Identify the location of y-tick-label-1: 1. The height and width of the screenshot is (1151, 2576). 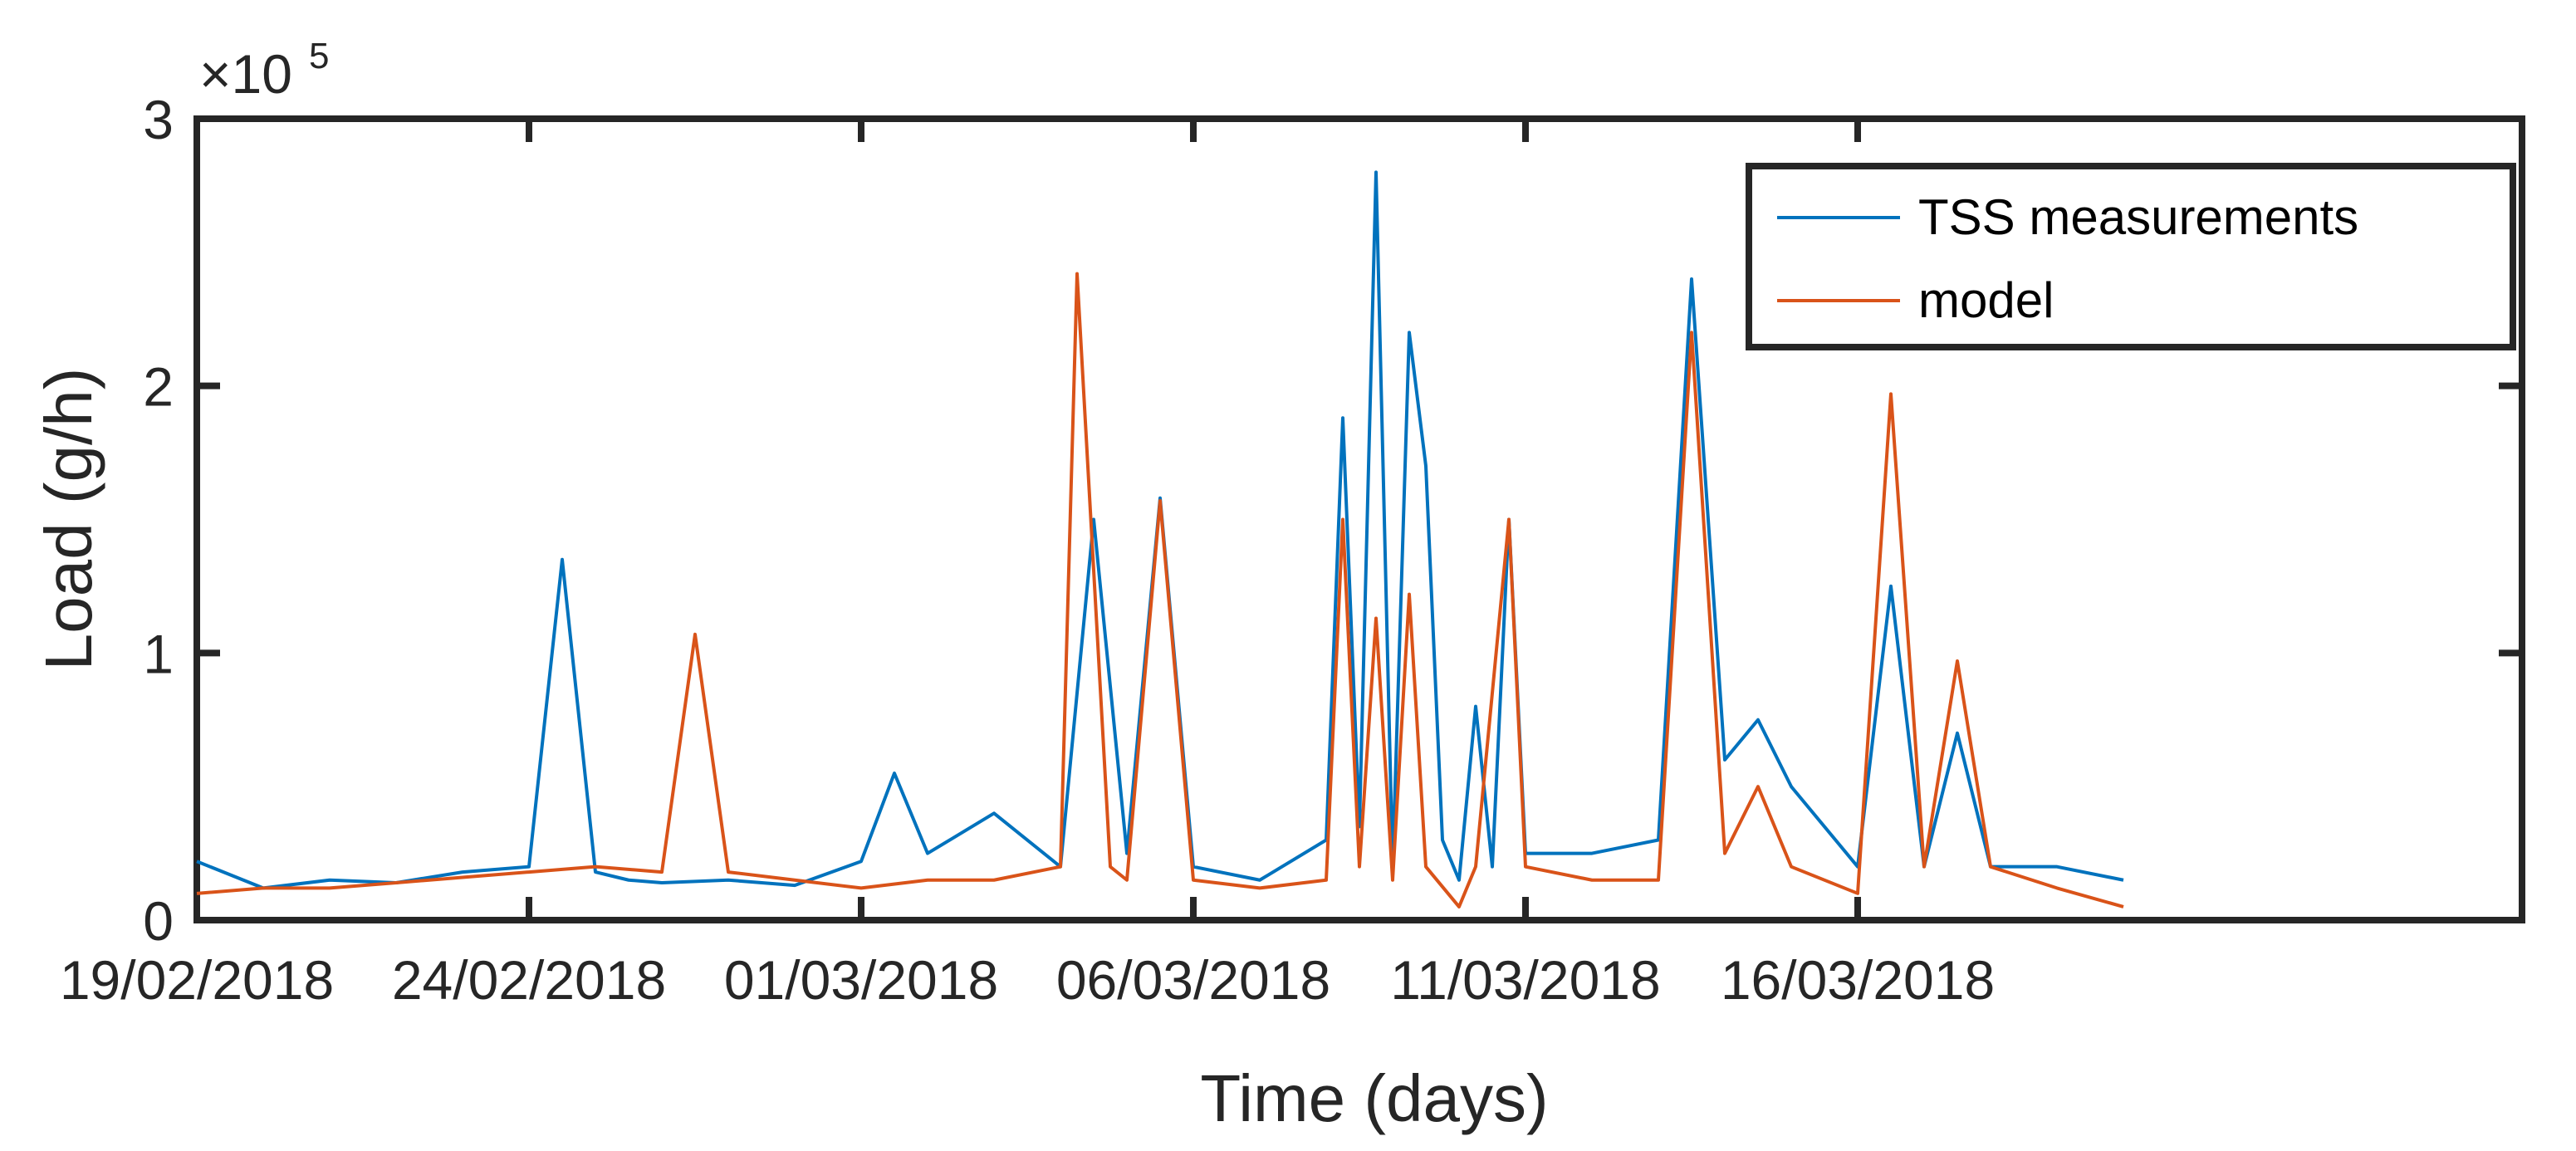
(158, 653).